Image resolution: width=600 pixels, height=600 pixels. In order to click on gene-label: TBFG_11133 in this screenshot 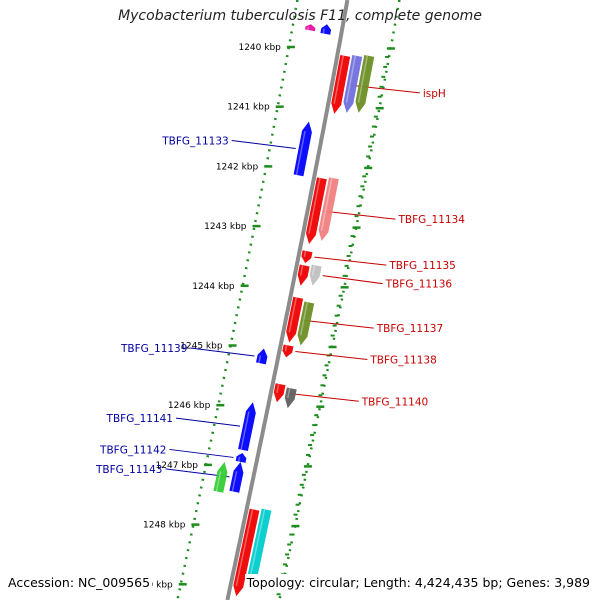, I will do `click(194, 141)`.